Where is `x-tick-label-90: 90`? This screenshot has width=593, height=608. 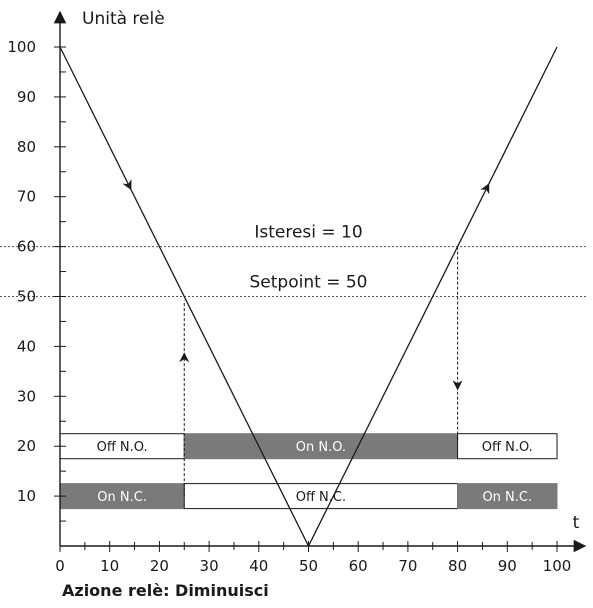 x-tick-label-90: 90 is located at coordinates (507, 566).